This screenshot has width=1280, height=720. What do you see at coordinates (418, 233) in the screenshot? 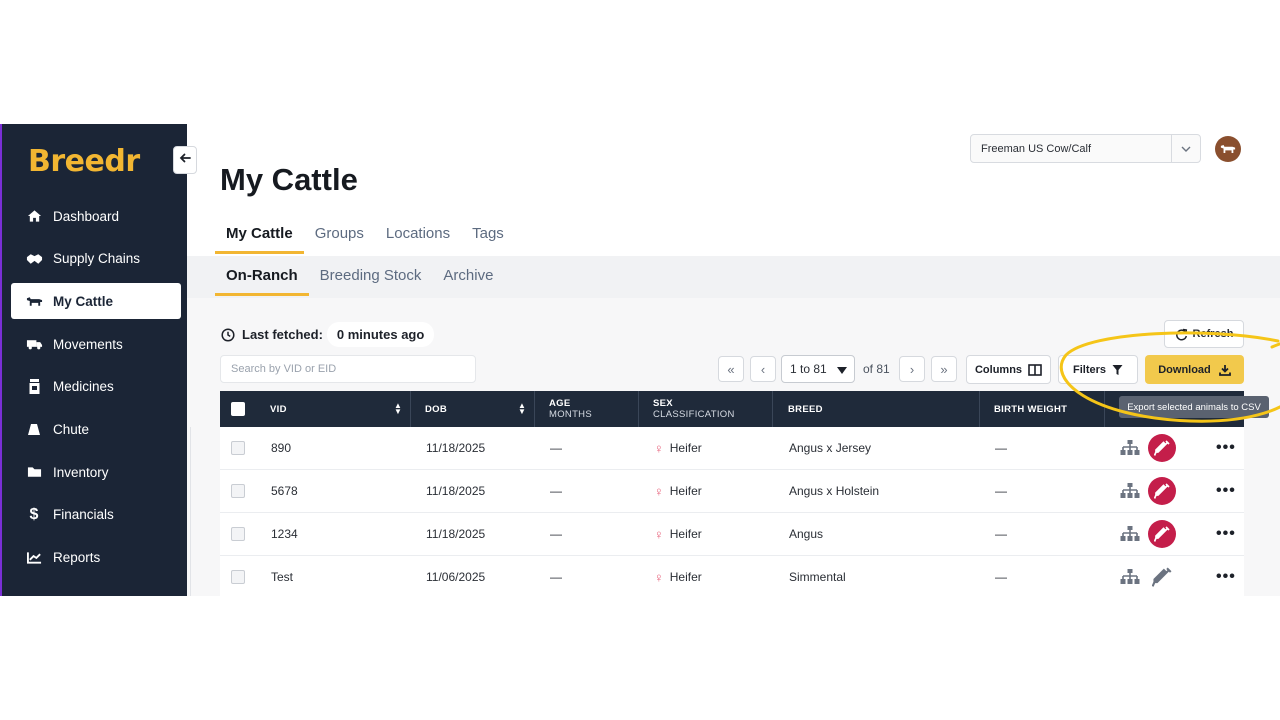
I see `tab-locations: Locations` at bounding box center [418, 233].